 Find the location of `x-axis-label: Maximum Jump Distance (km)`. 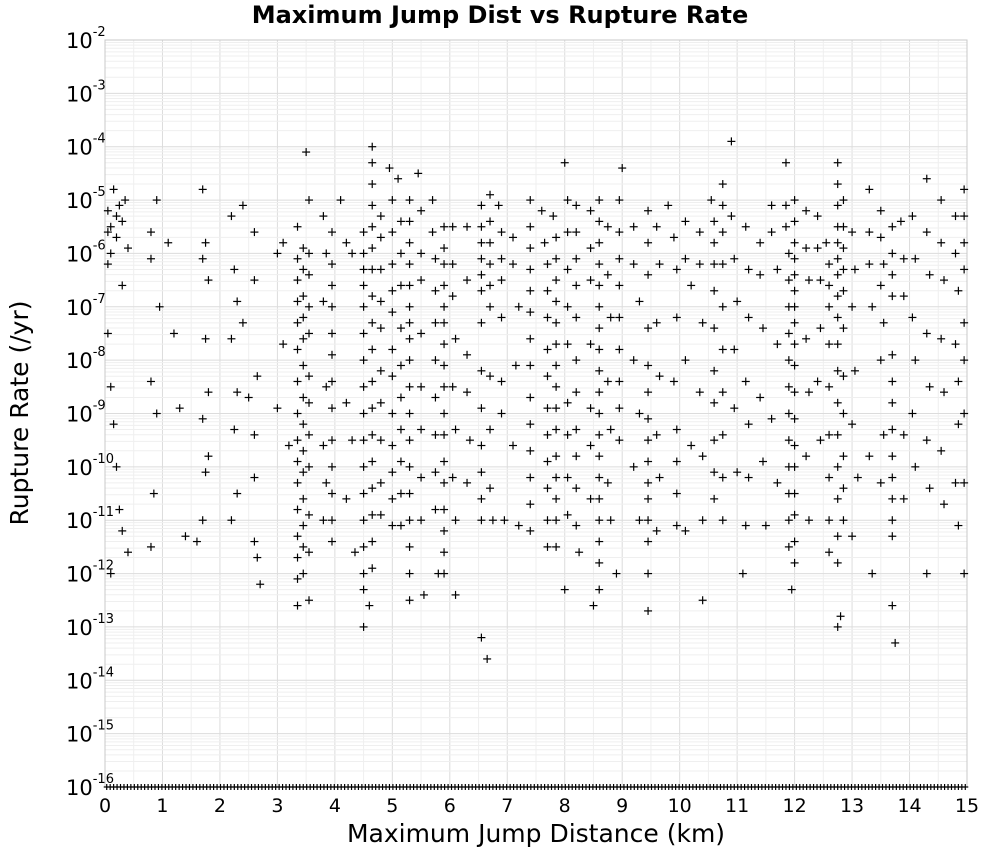

x-axis-label: Maximum Jump Distance (km) is located at coordinates (536, 833).